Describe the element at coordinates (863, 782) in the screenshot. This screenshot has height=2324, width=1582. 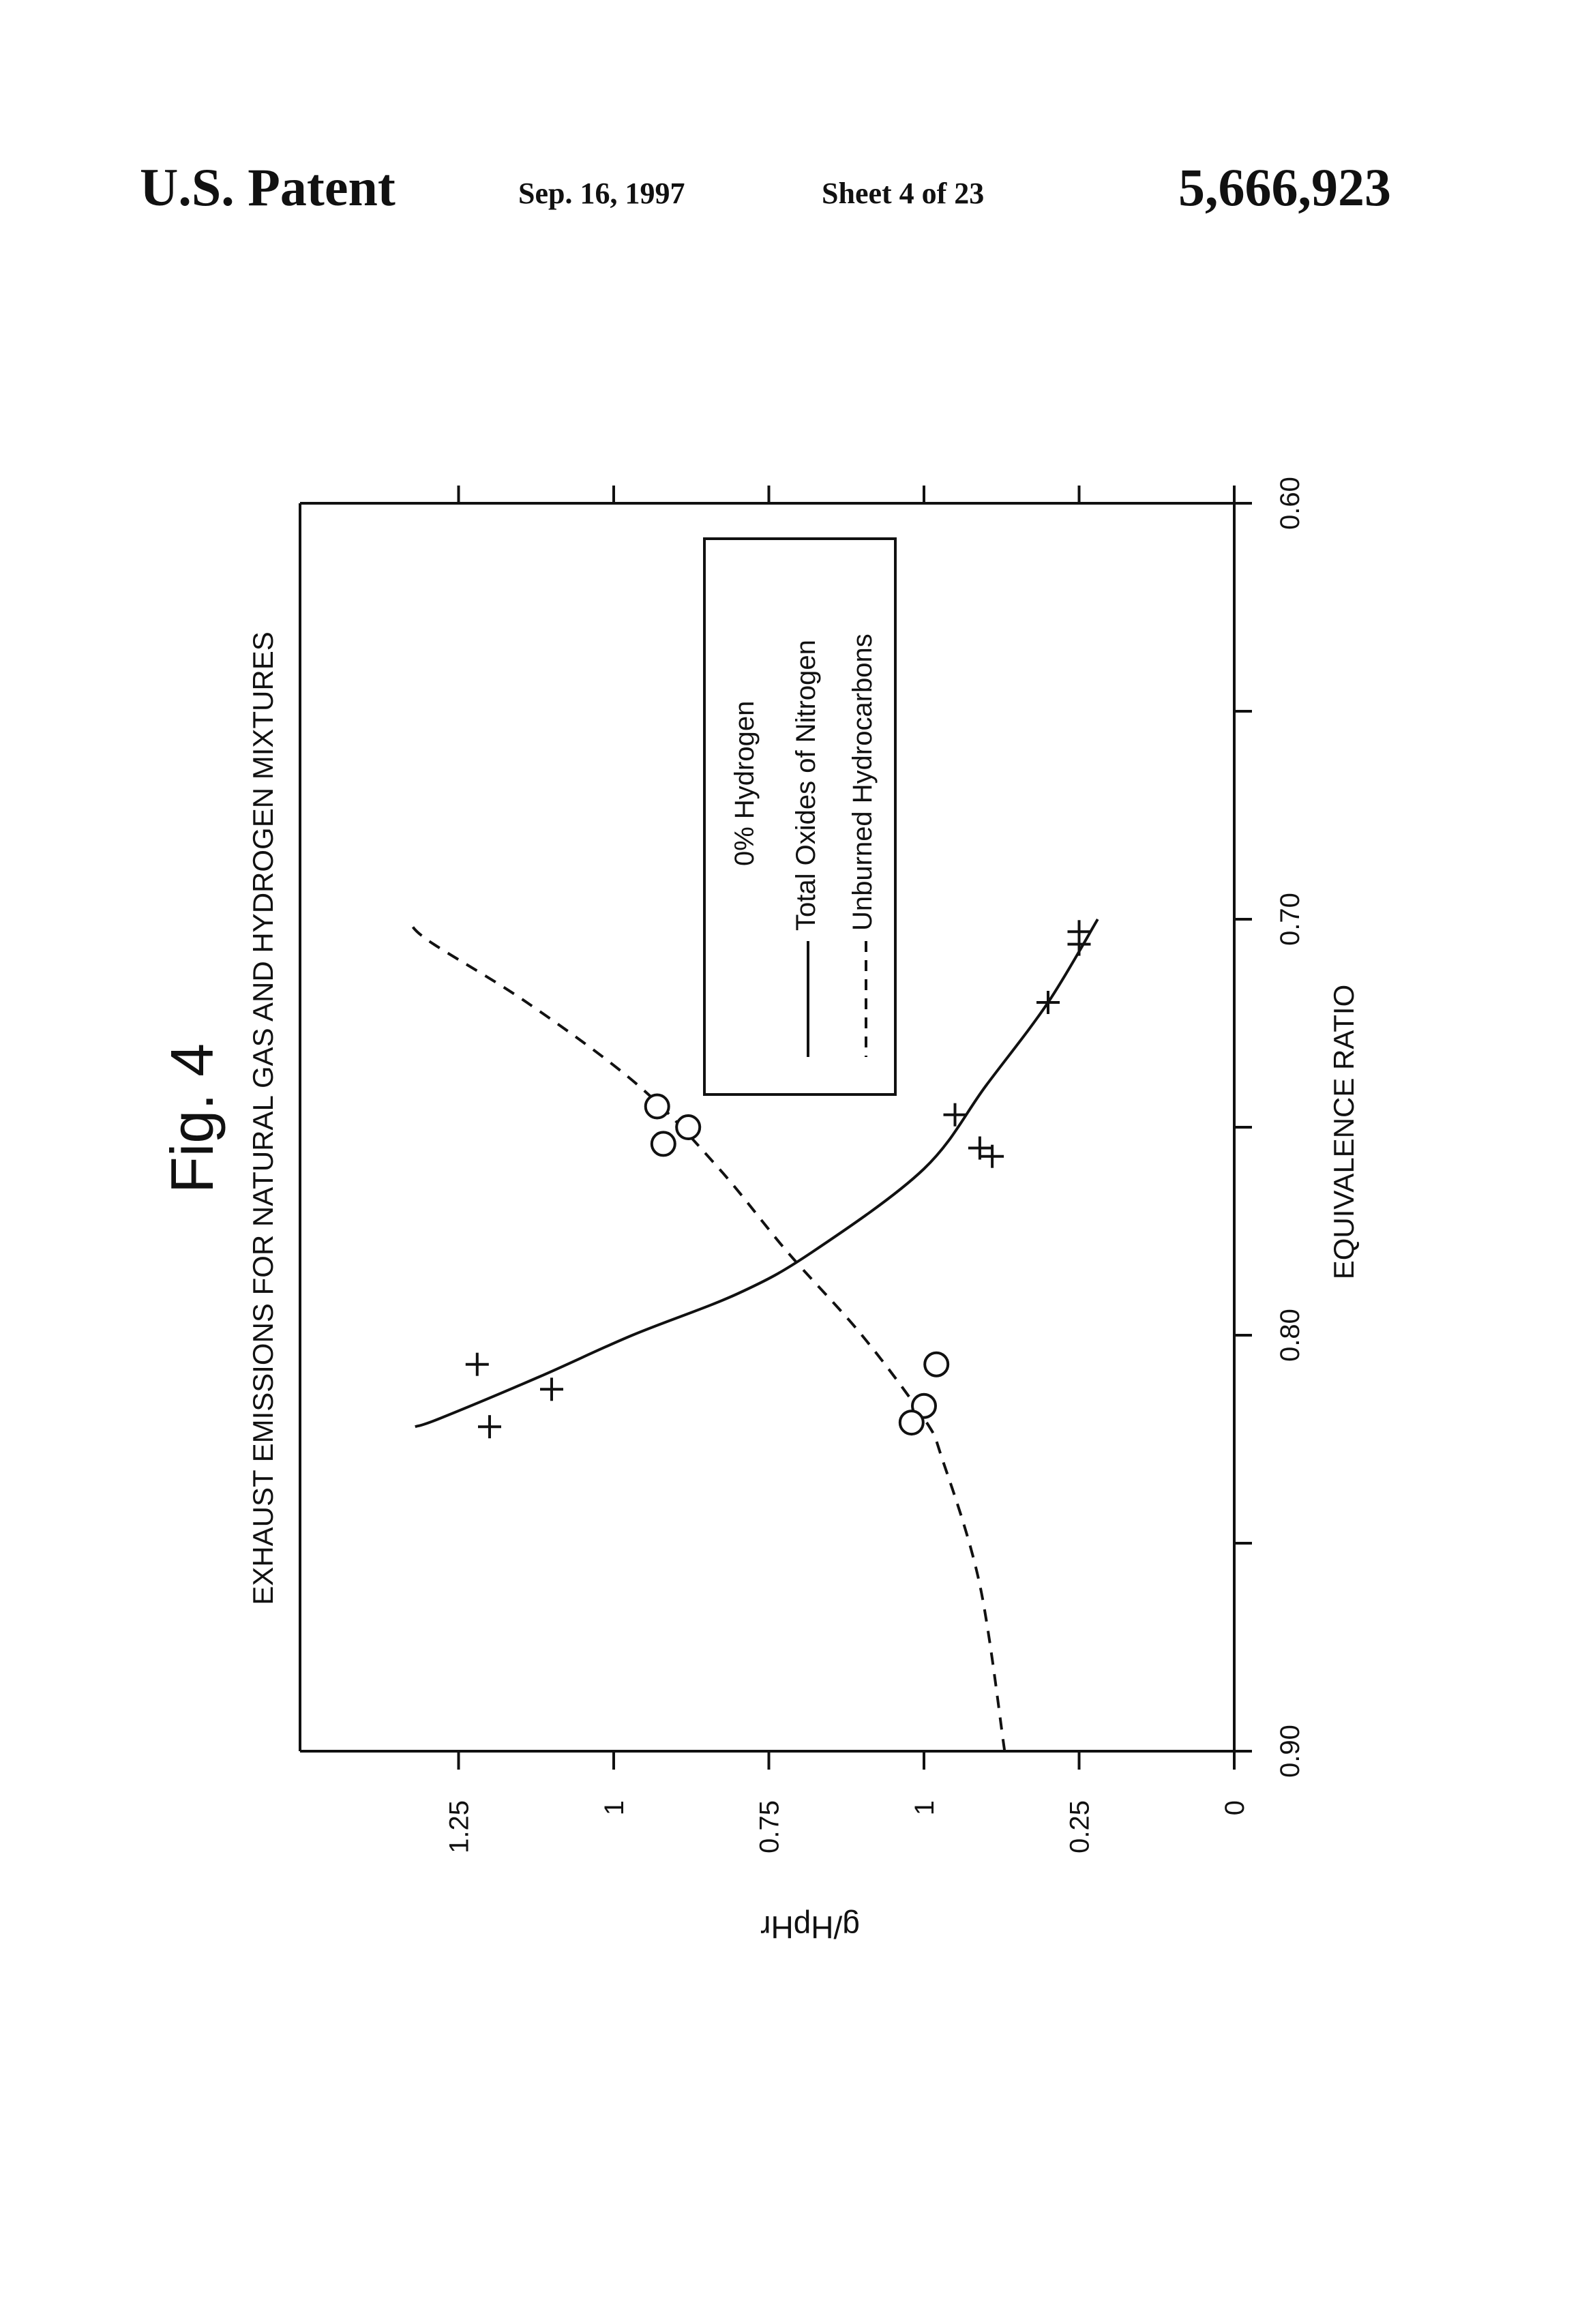
I see `legend-hc-label: Unburned Hydrocarbons` at that location.